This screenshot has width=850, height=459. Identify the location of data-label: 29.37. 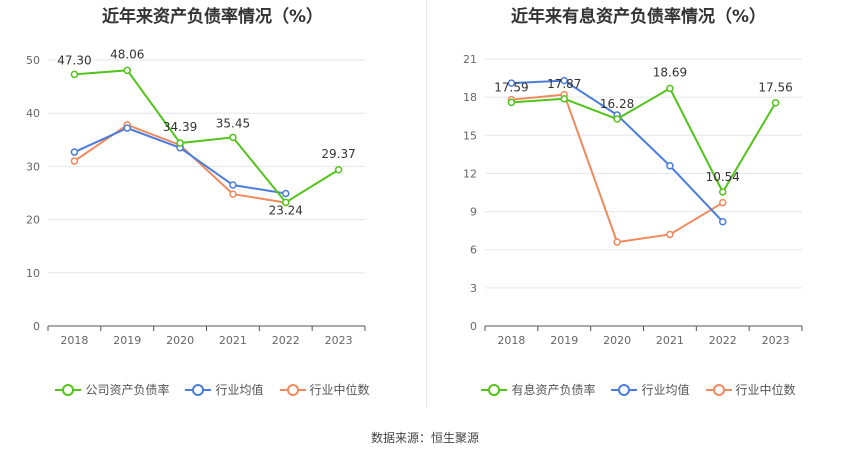
(338, 154).